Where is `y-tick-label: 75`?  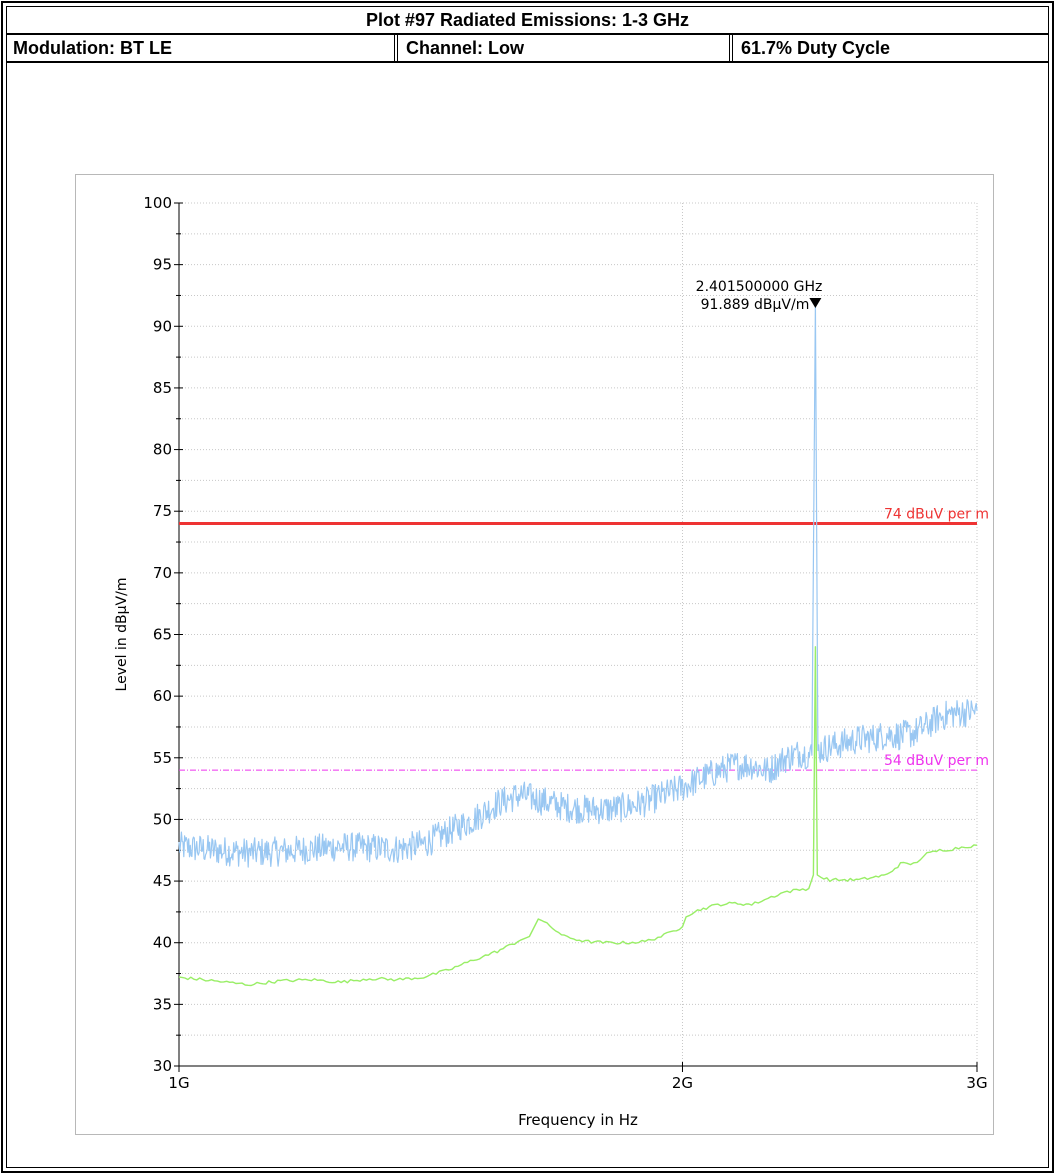 y-tick-label: 75 is located at coordinates (162, 511).